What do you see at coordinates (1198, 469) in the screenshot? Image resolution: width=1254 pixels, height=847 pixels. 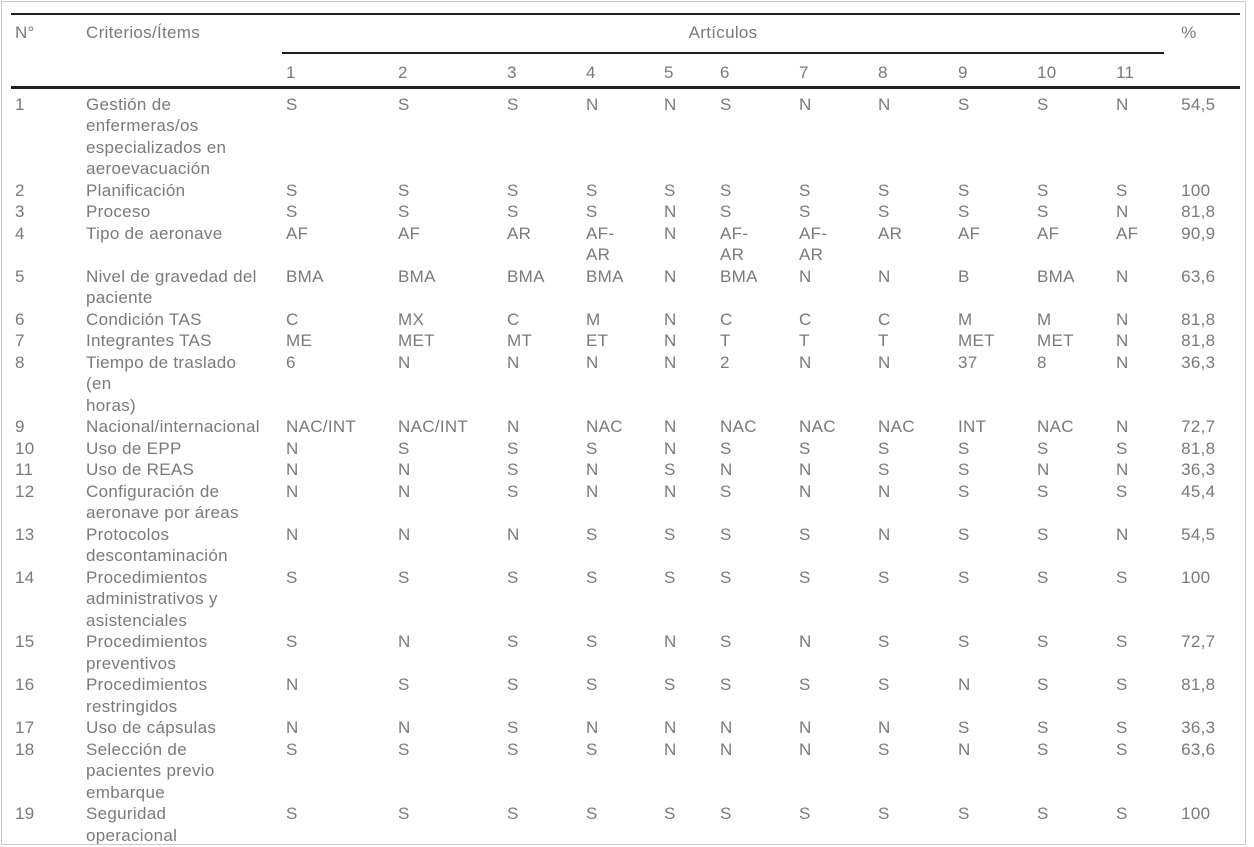 I see `percent-cell: 36,3` at bounding box center [1198, 469].